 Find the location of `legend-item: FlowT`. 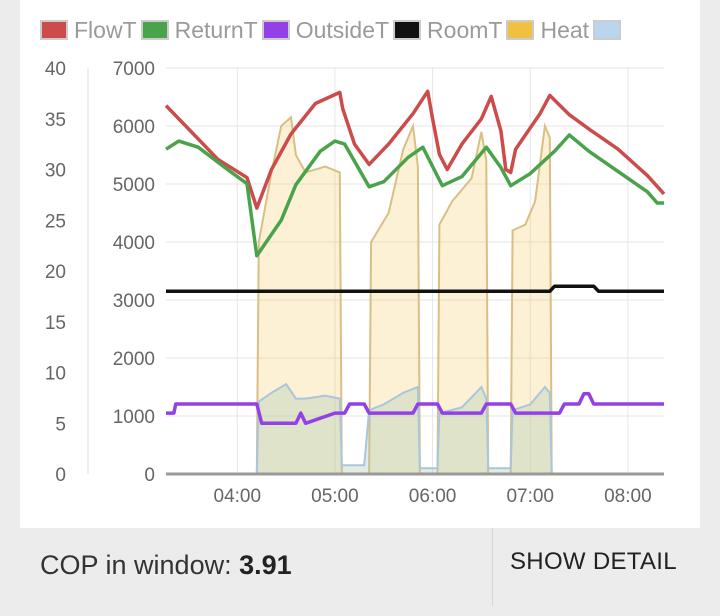

legend-item: FlowT is located at coordinates (88, 30).